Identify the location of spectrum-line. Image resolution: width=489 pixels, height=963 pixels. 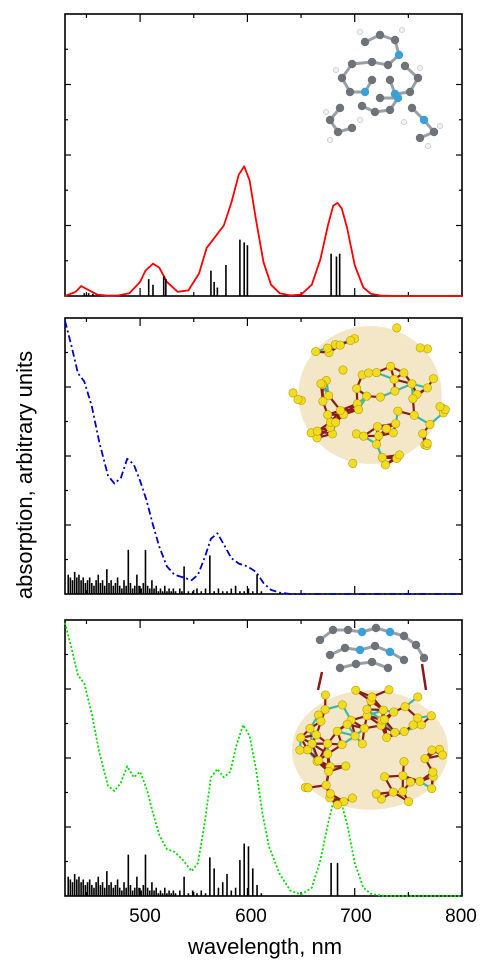
(263, 231).